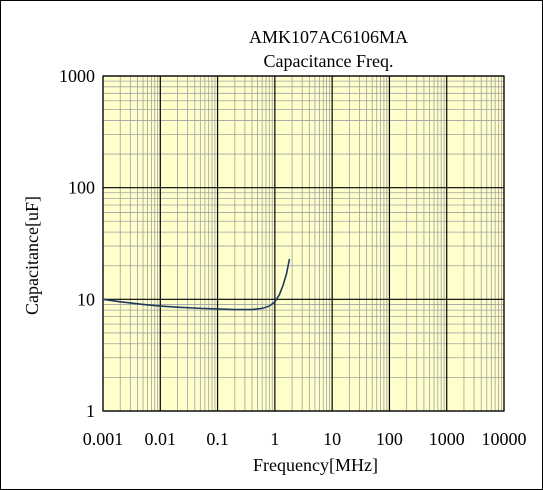 This screenshot has height=490, width=543. I want to click on y-tick-label: 1, so click(90, 411).